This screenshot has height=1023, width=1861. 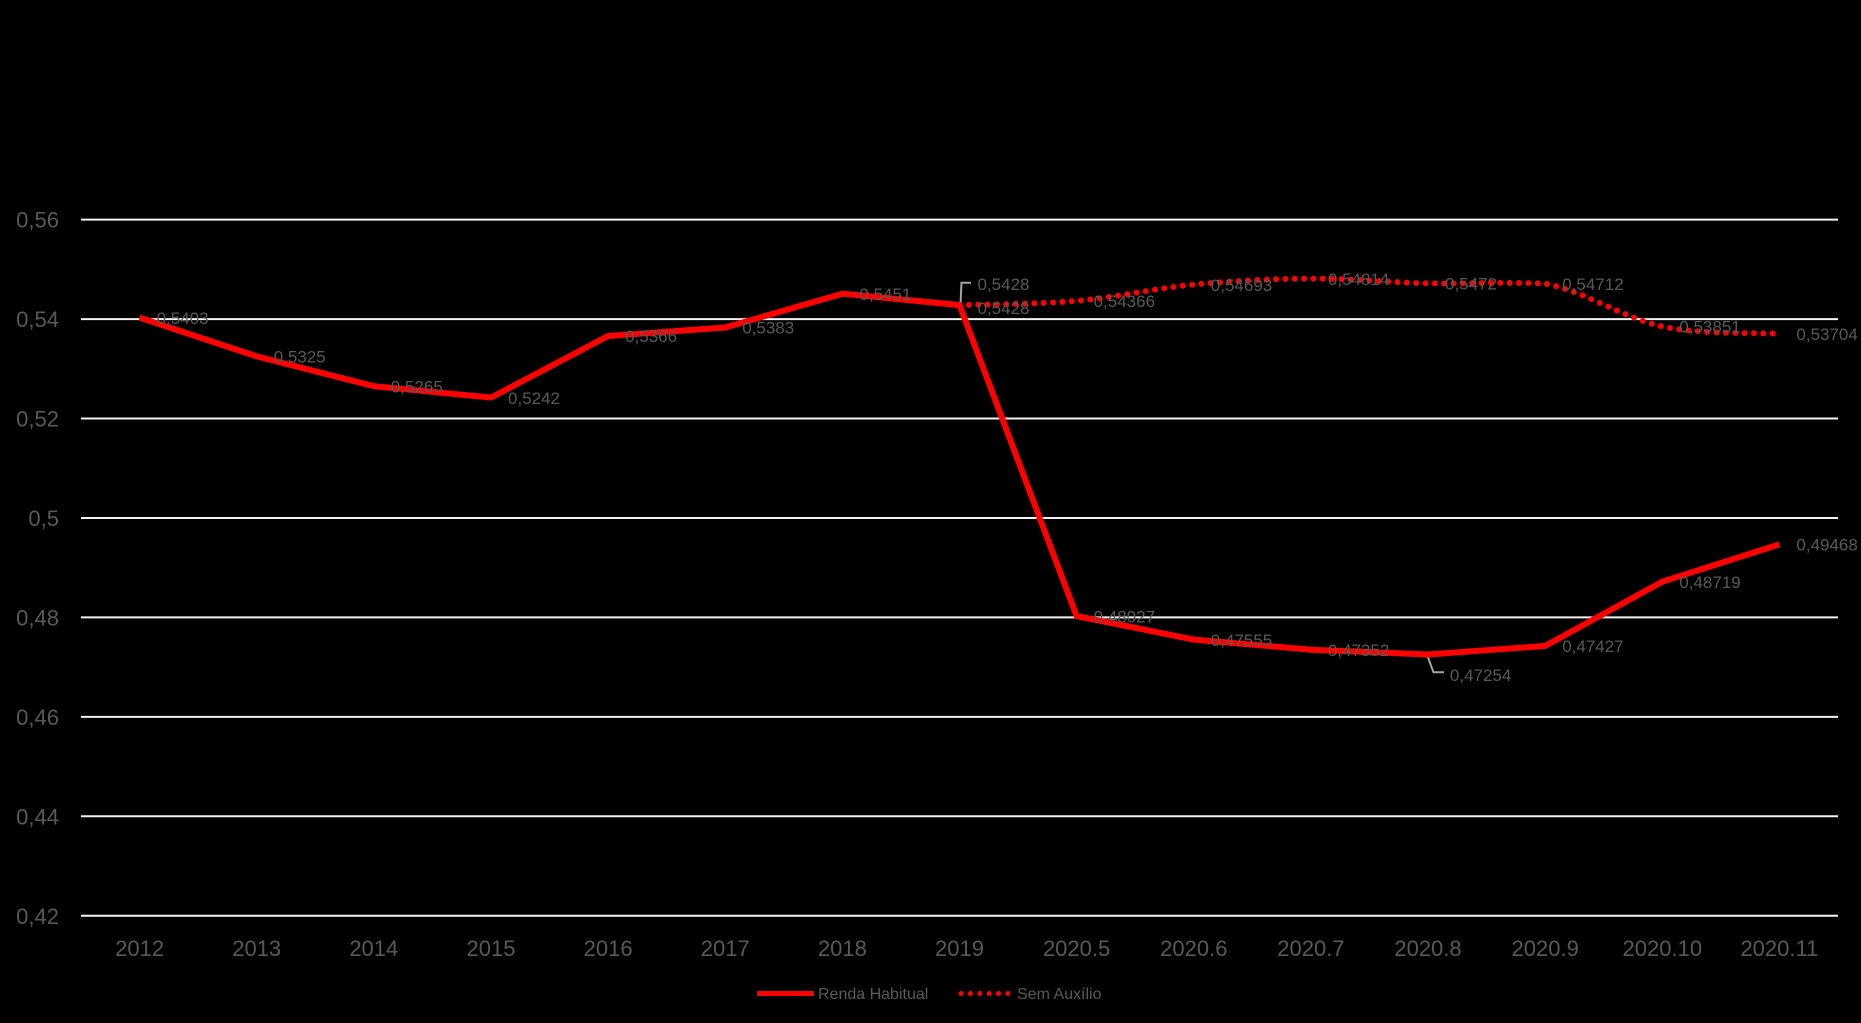 I want to click on svg-text: 0,5472, so click(x=1471, y=283).